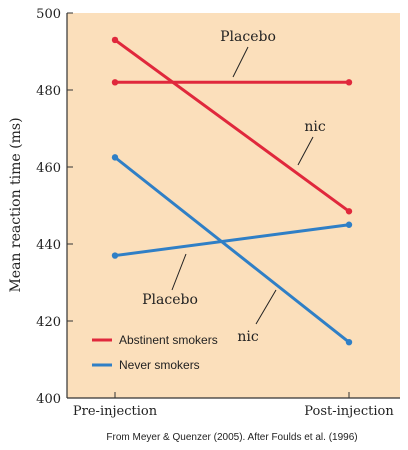 Image resolution: width=408 pixels, height=450 pixels. What do you see at coordinates (48, 168) in the screenshot?
I see `y-tick-label: 460` at bounding box center [48, 168].